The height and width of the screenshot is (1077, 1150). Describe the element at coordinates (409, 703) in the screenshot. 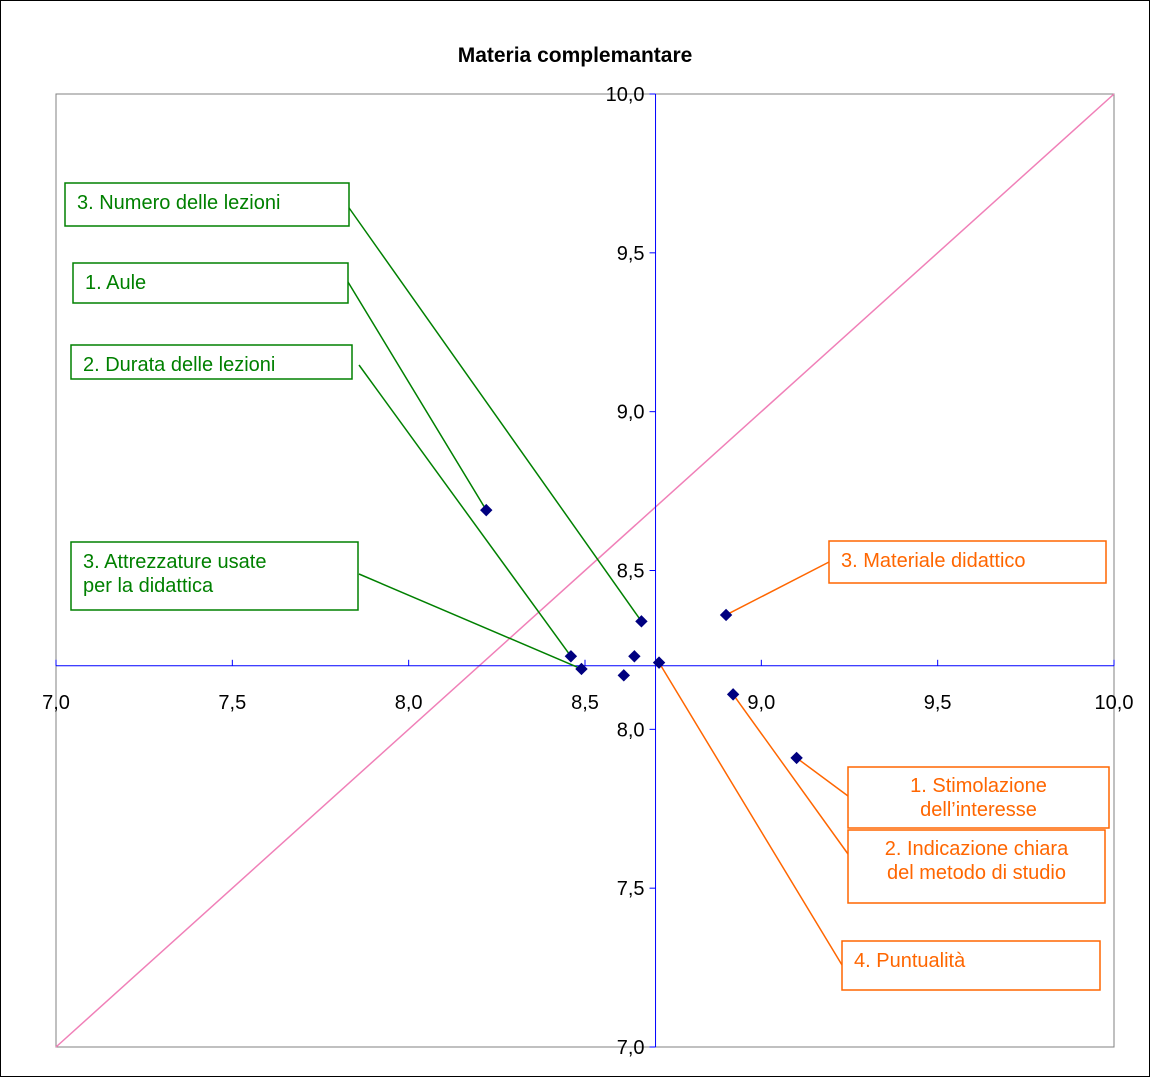

I see `x-tick-label: 8,0` at that location.